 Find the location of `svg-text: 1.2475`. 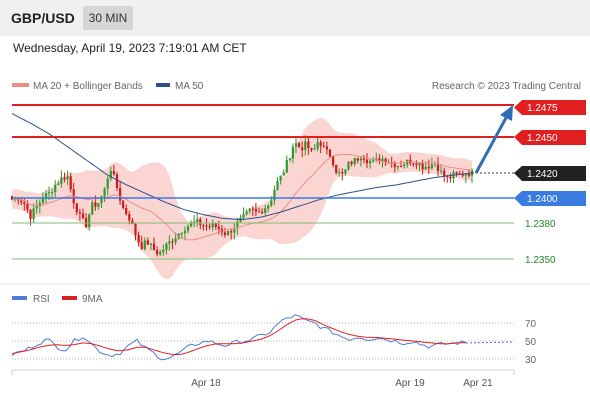

svg-text: 1.2475 is located at coordinates (542, 108).